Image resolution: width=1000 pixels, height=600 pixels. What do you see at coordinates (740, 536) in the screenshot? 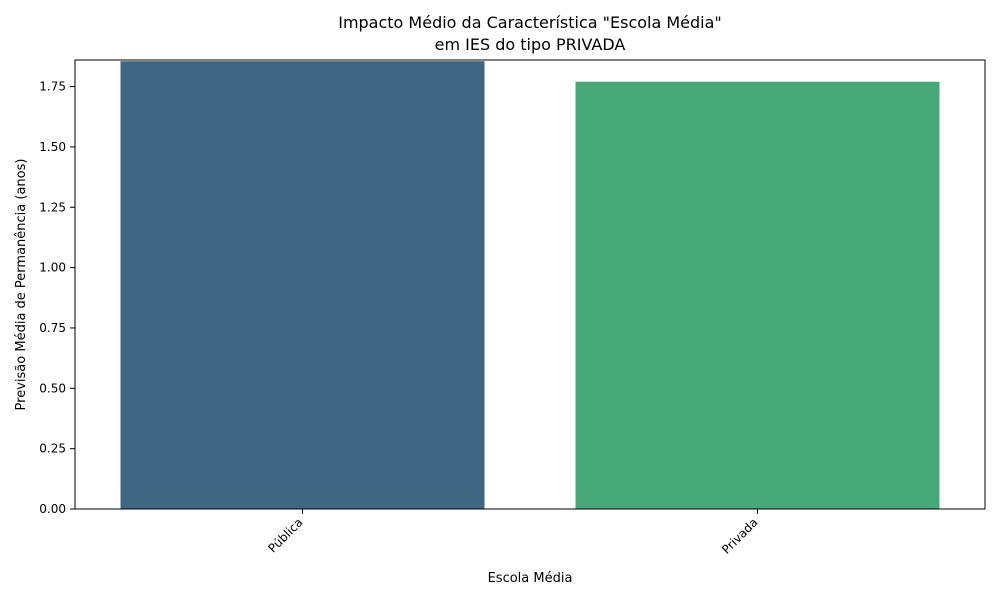
I see `x-tick-label: Privada` at bounding box center [740, 536].